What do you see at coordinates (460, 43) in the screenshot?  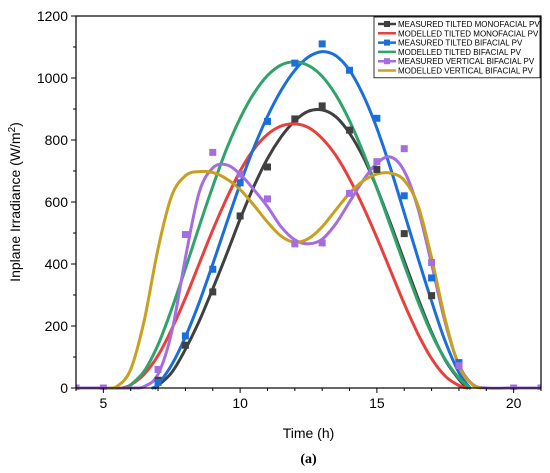 I see `legend-label-2: MEASURED TILTED BIFACIAL PV` at bounding box center [460, 43].